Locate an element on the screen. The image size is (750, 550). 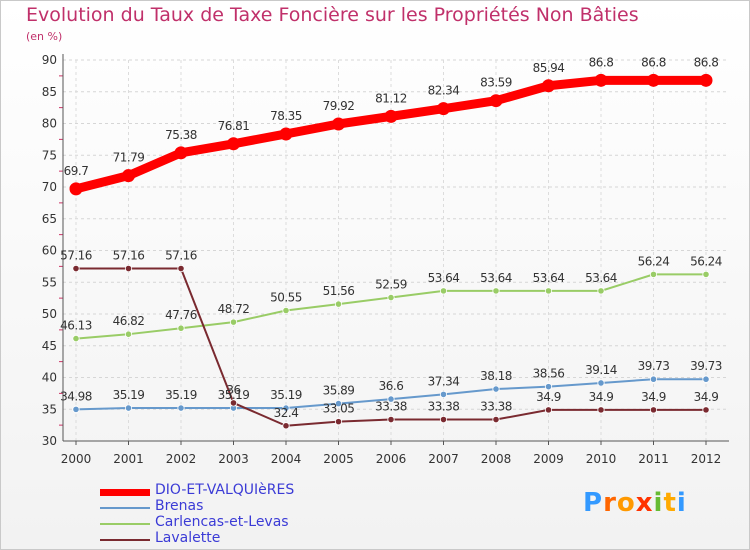
x-tick-label: 2002 is located at coordinates (181, 459).